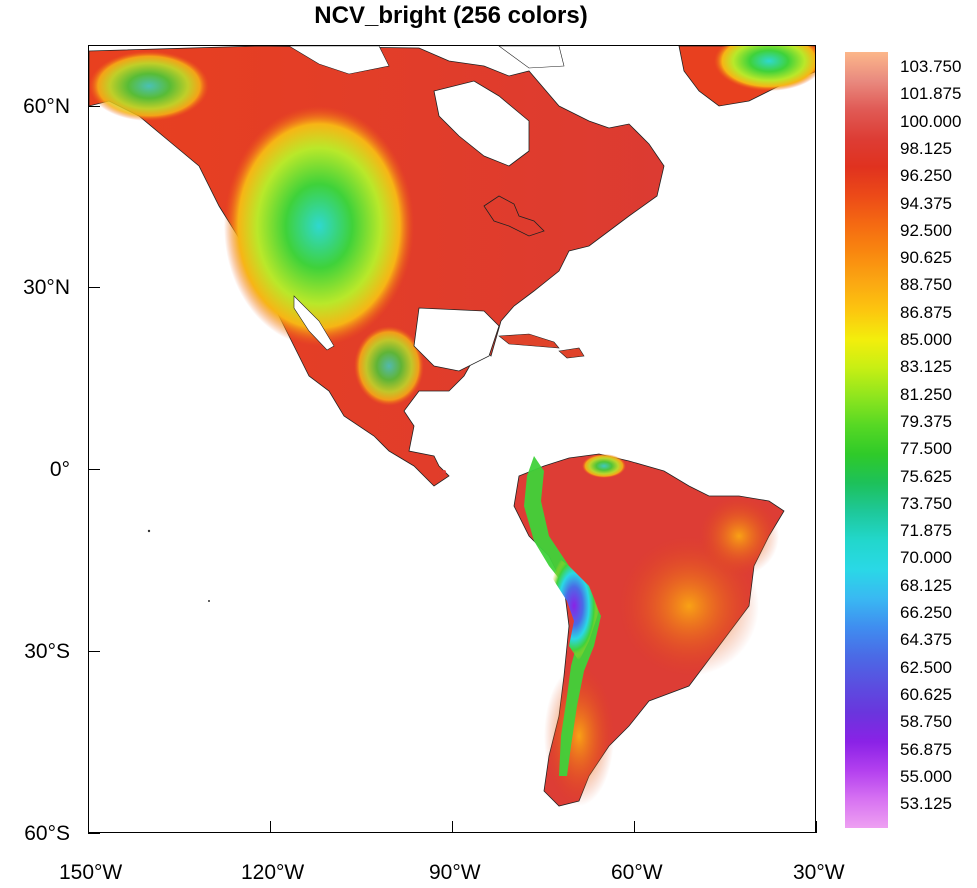 This screenshot has width=977, height=888. I want to click on hispaniola, so click(571, 353).